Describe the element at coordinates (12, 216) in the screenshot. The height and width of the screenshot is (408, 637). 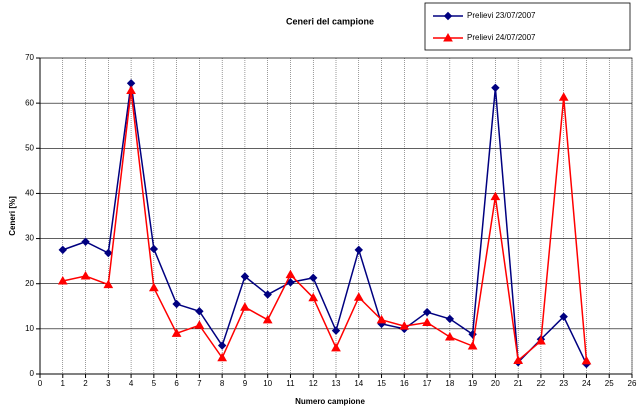
I see `y-axis-label: Ceneri [%]` at that location.